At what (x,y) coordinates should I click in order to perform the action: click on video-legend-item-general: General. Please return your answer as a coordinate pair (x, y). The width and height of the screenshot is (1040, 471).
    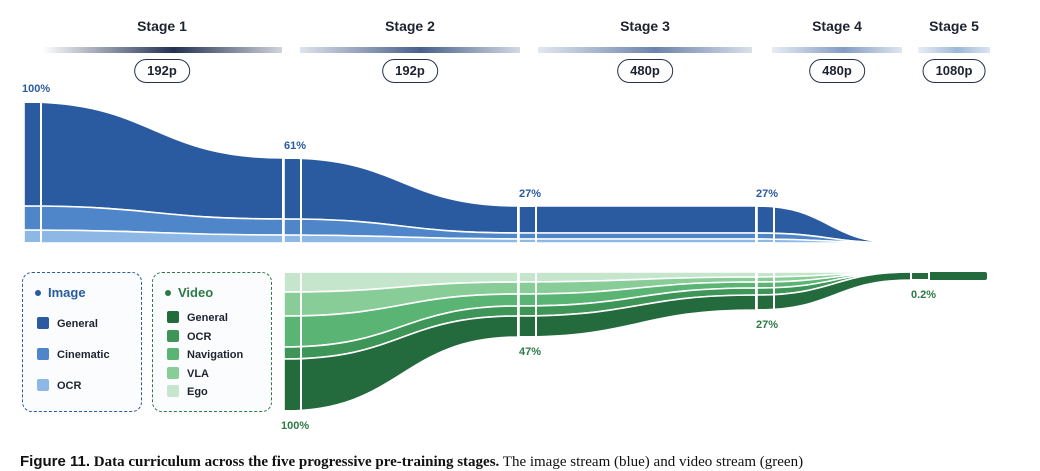
    Looking at the image, I should click on (197, 317).